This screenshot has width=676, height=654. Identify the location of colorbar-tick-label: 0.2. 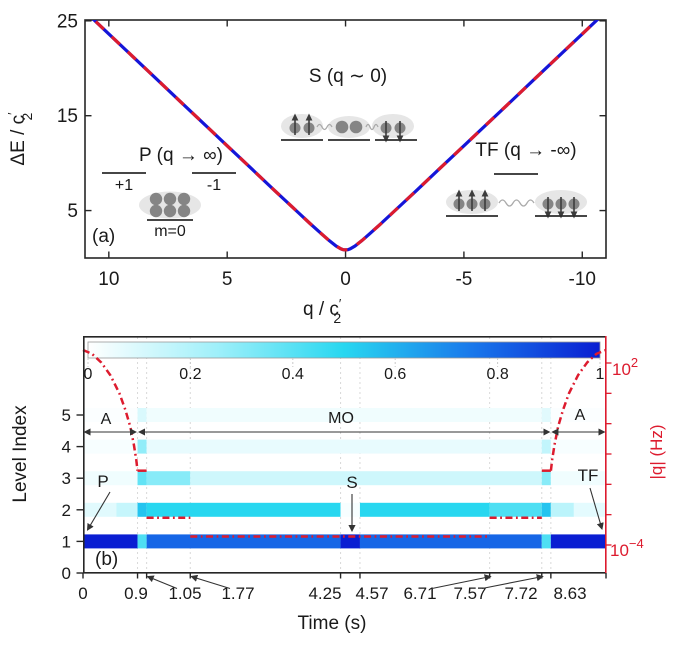
(190, 374).